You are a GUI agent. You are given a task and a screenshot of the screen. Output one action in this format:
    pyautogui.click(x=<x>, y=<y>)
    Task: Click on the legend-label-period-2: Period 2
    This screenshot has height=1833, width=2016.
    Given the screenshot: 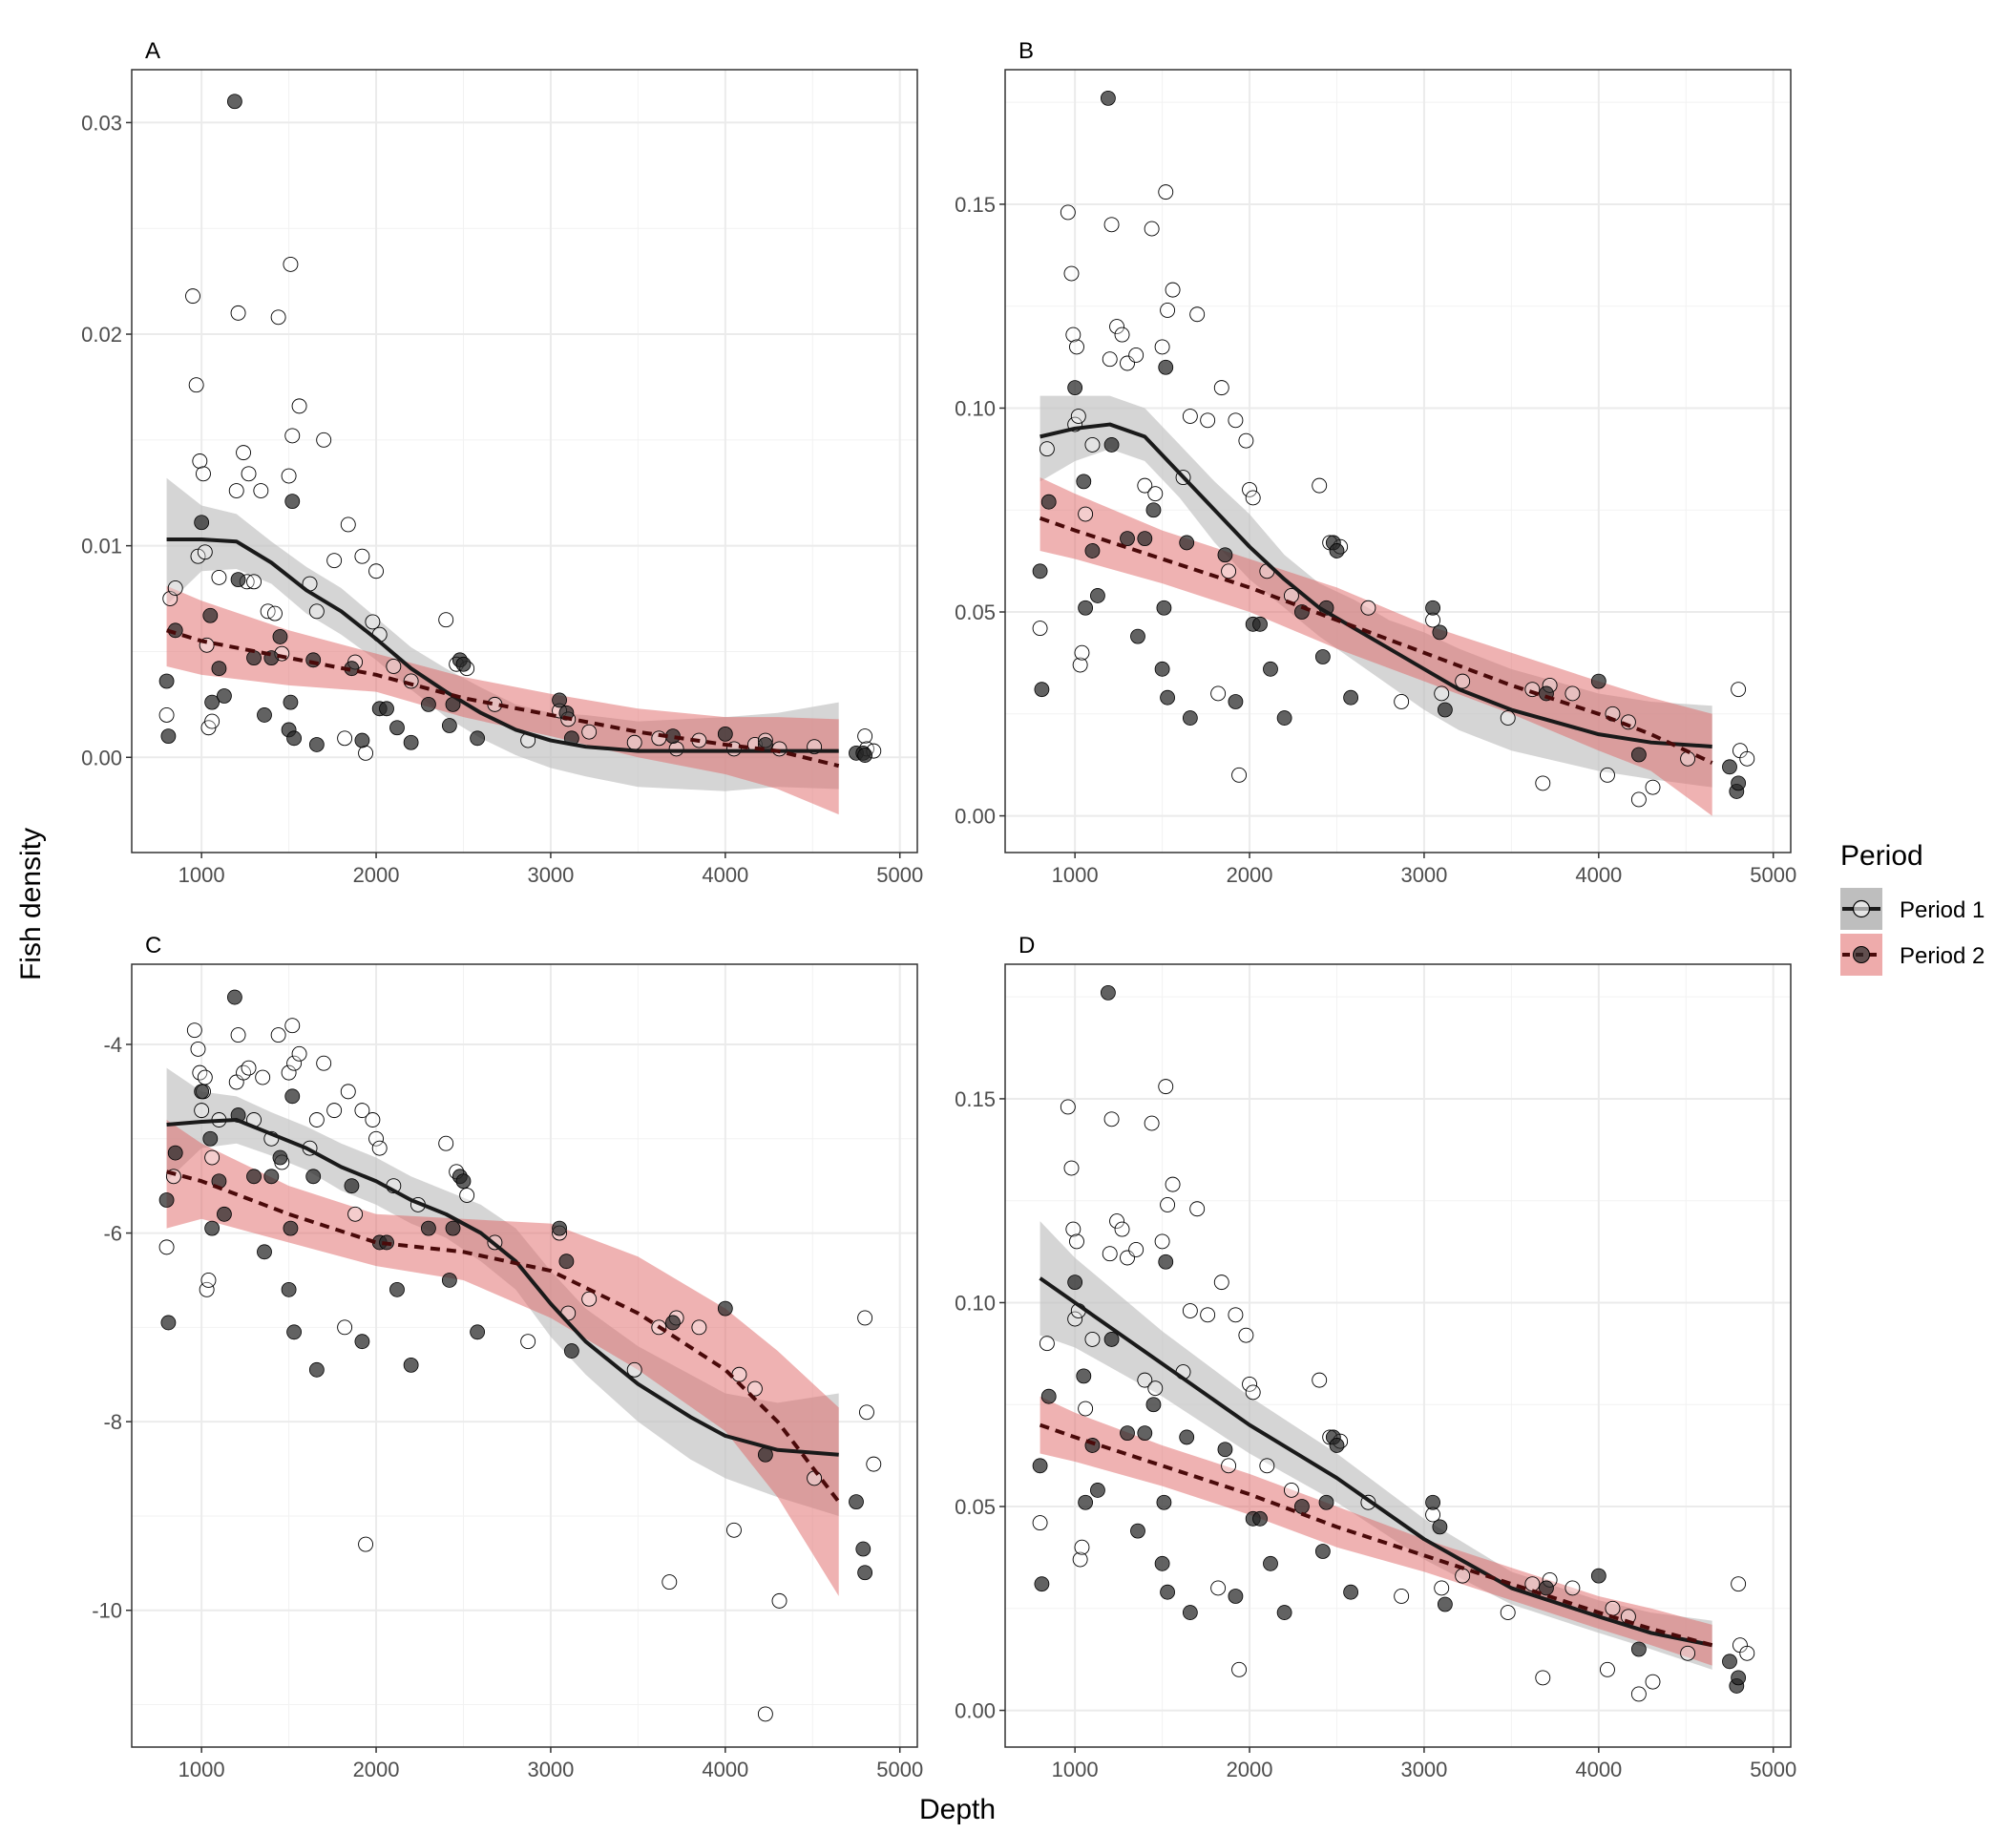 What is the action you would take?
    pyautogui.click(x=1942, y=956)
    